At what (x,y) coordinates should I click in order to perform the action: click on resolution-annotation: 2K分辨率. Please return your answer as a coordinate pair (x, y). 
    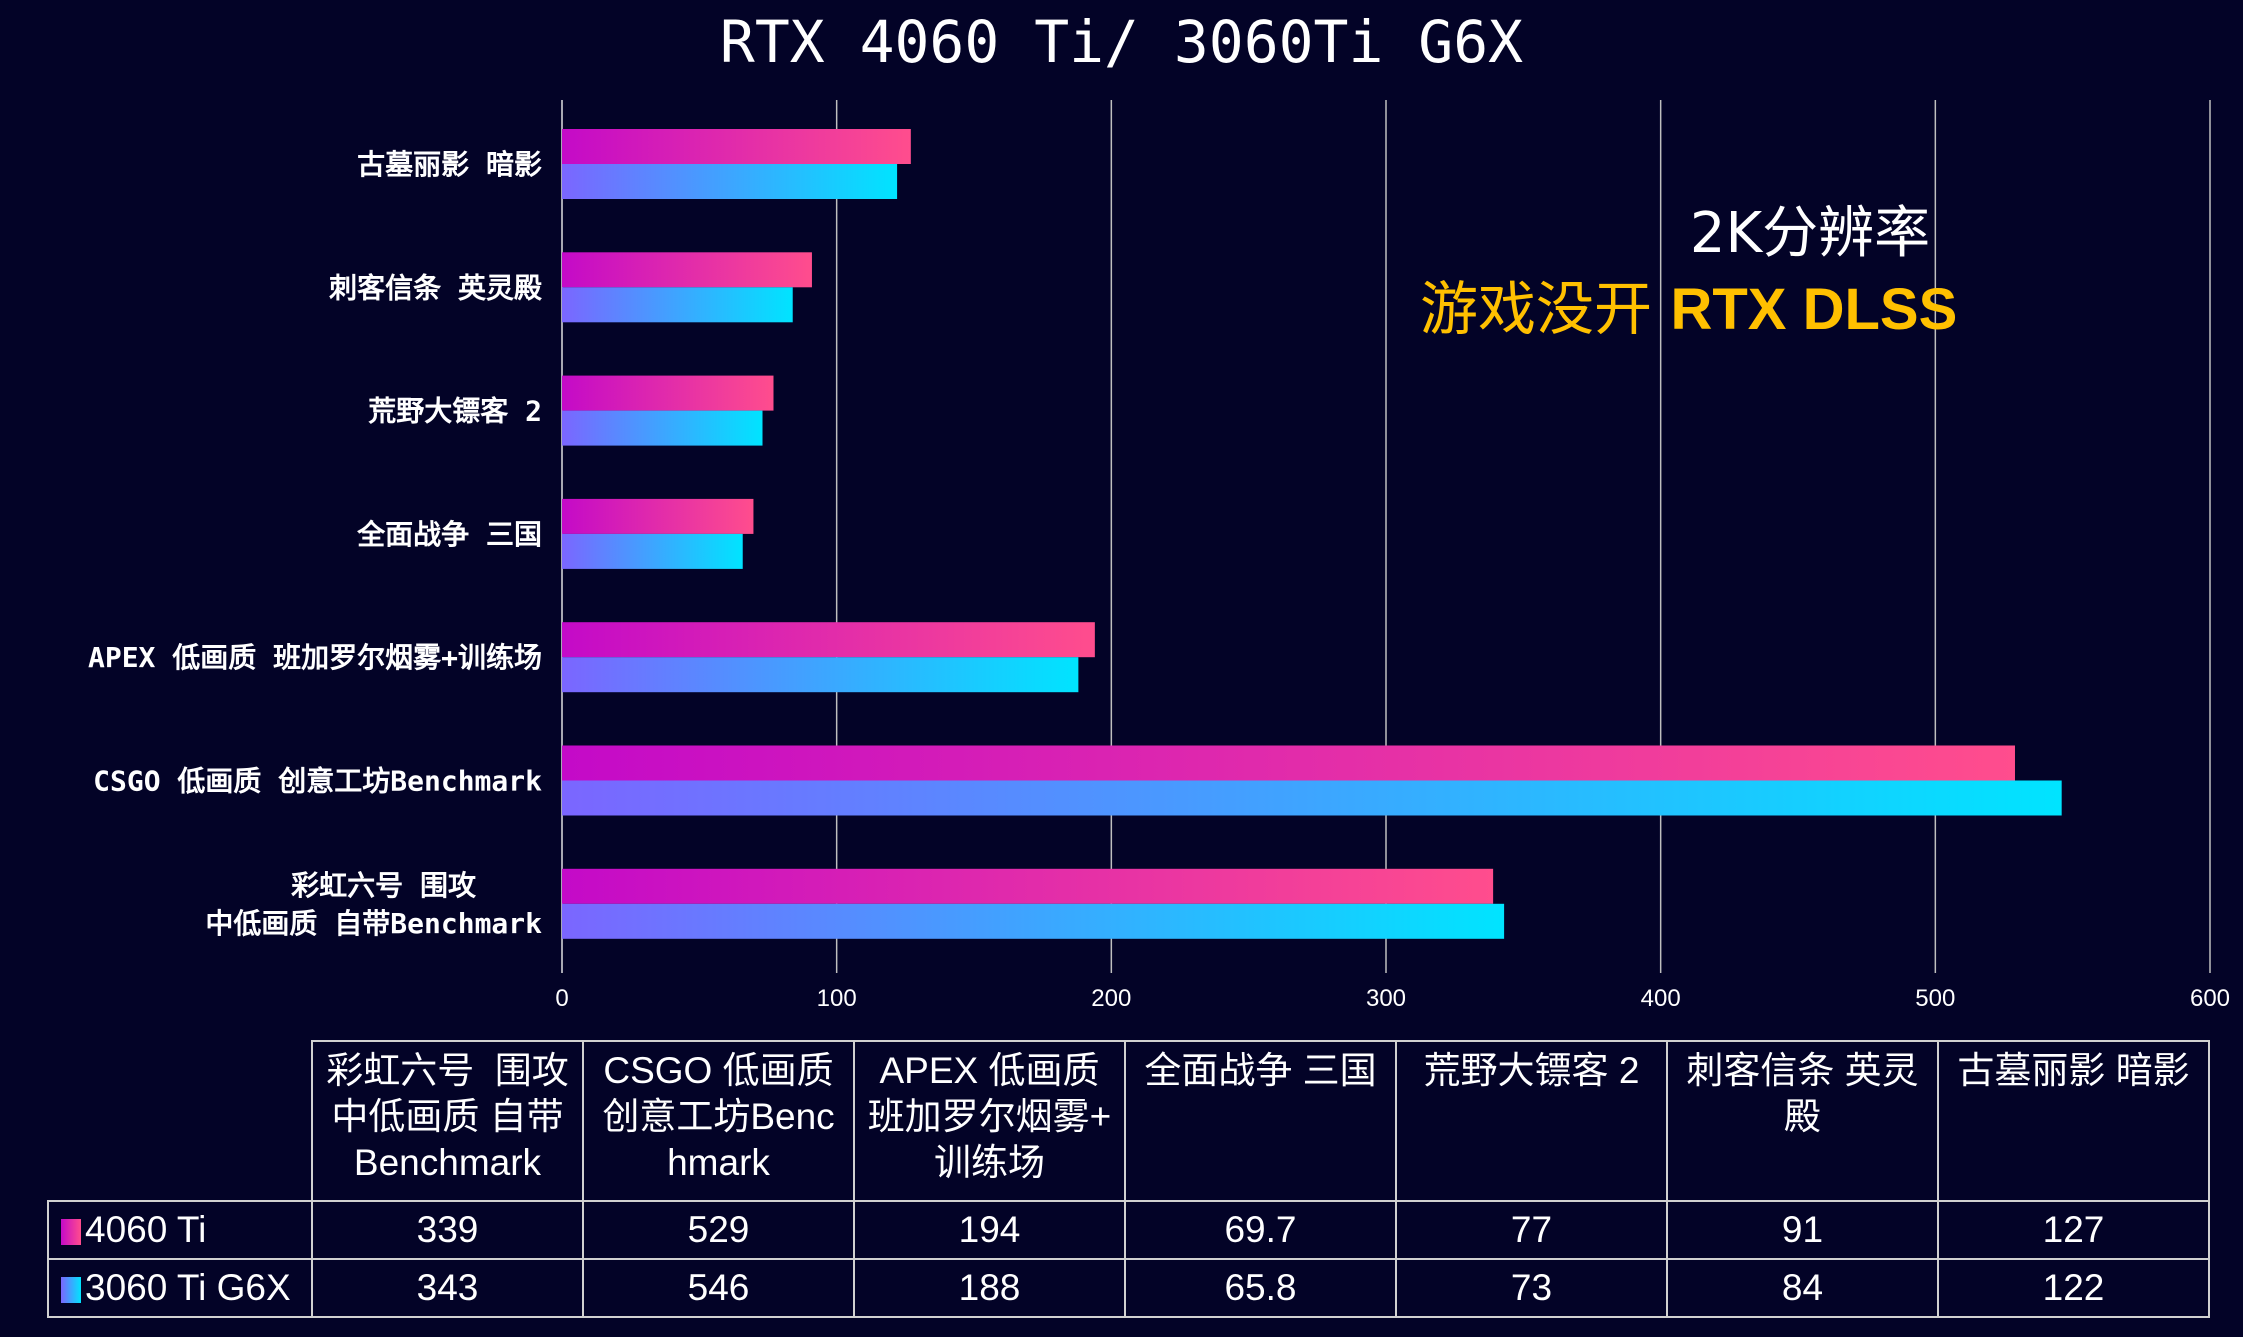
    Looking at the image, I should click on (1810, 233).